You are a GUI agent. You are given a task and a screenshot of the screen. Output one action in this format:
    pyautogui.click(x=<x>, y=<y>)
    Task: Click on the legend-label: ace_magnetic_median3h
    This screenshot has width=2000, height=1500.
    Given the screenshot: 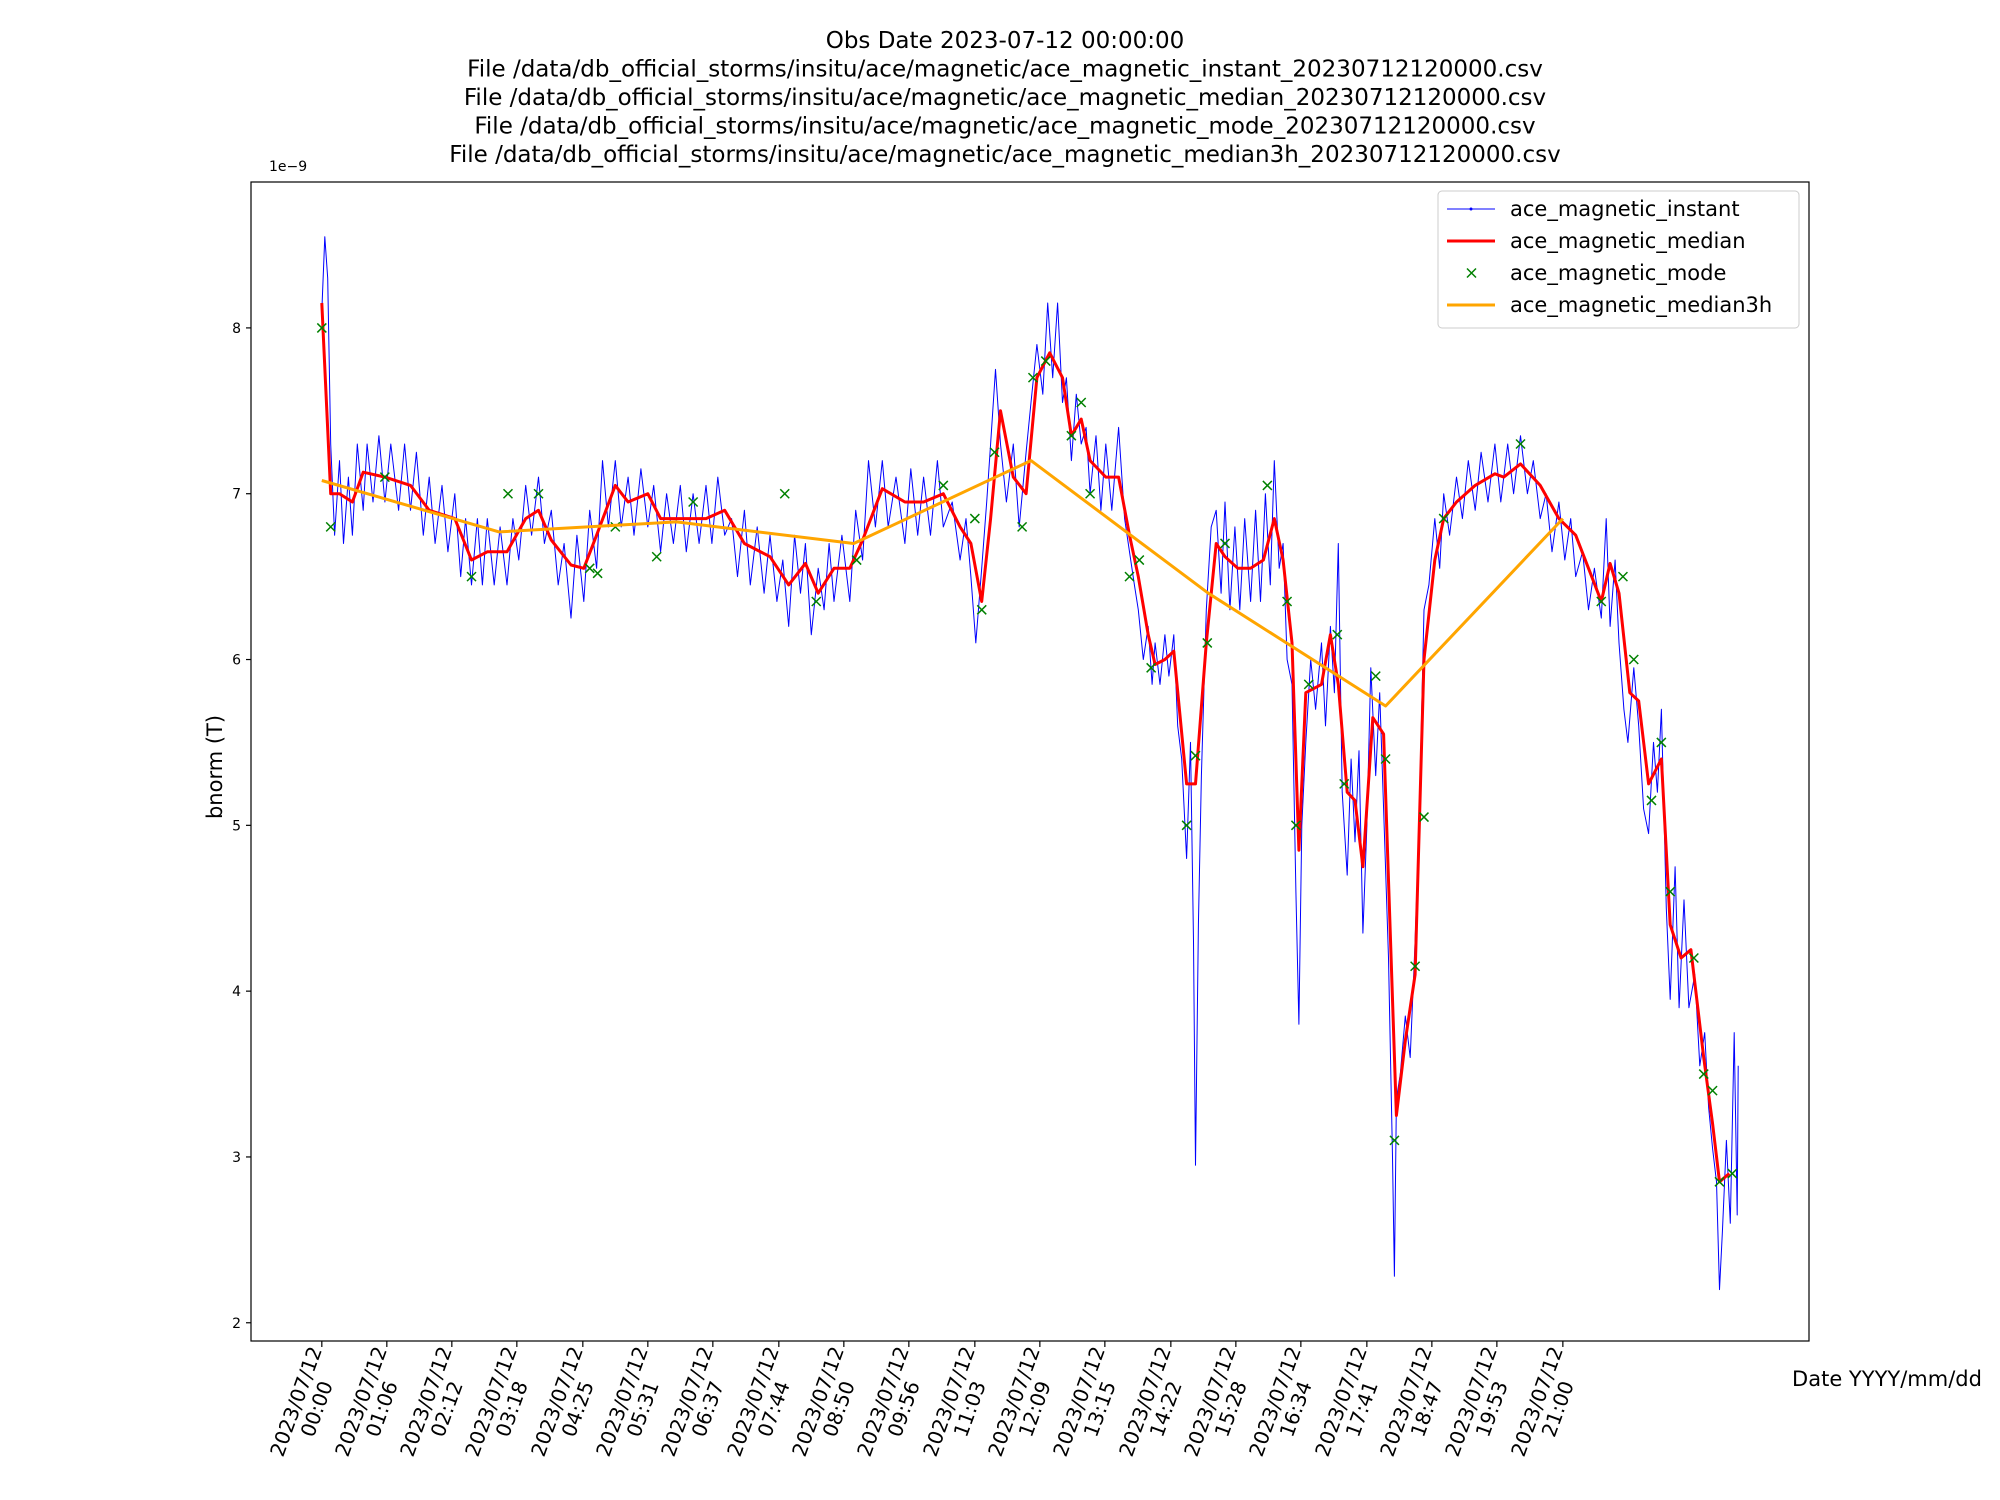 What is the action you would take?
    pyautogui.click(x=1641, y=305)
    